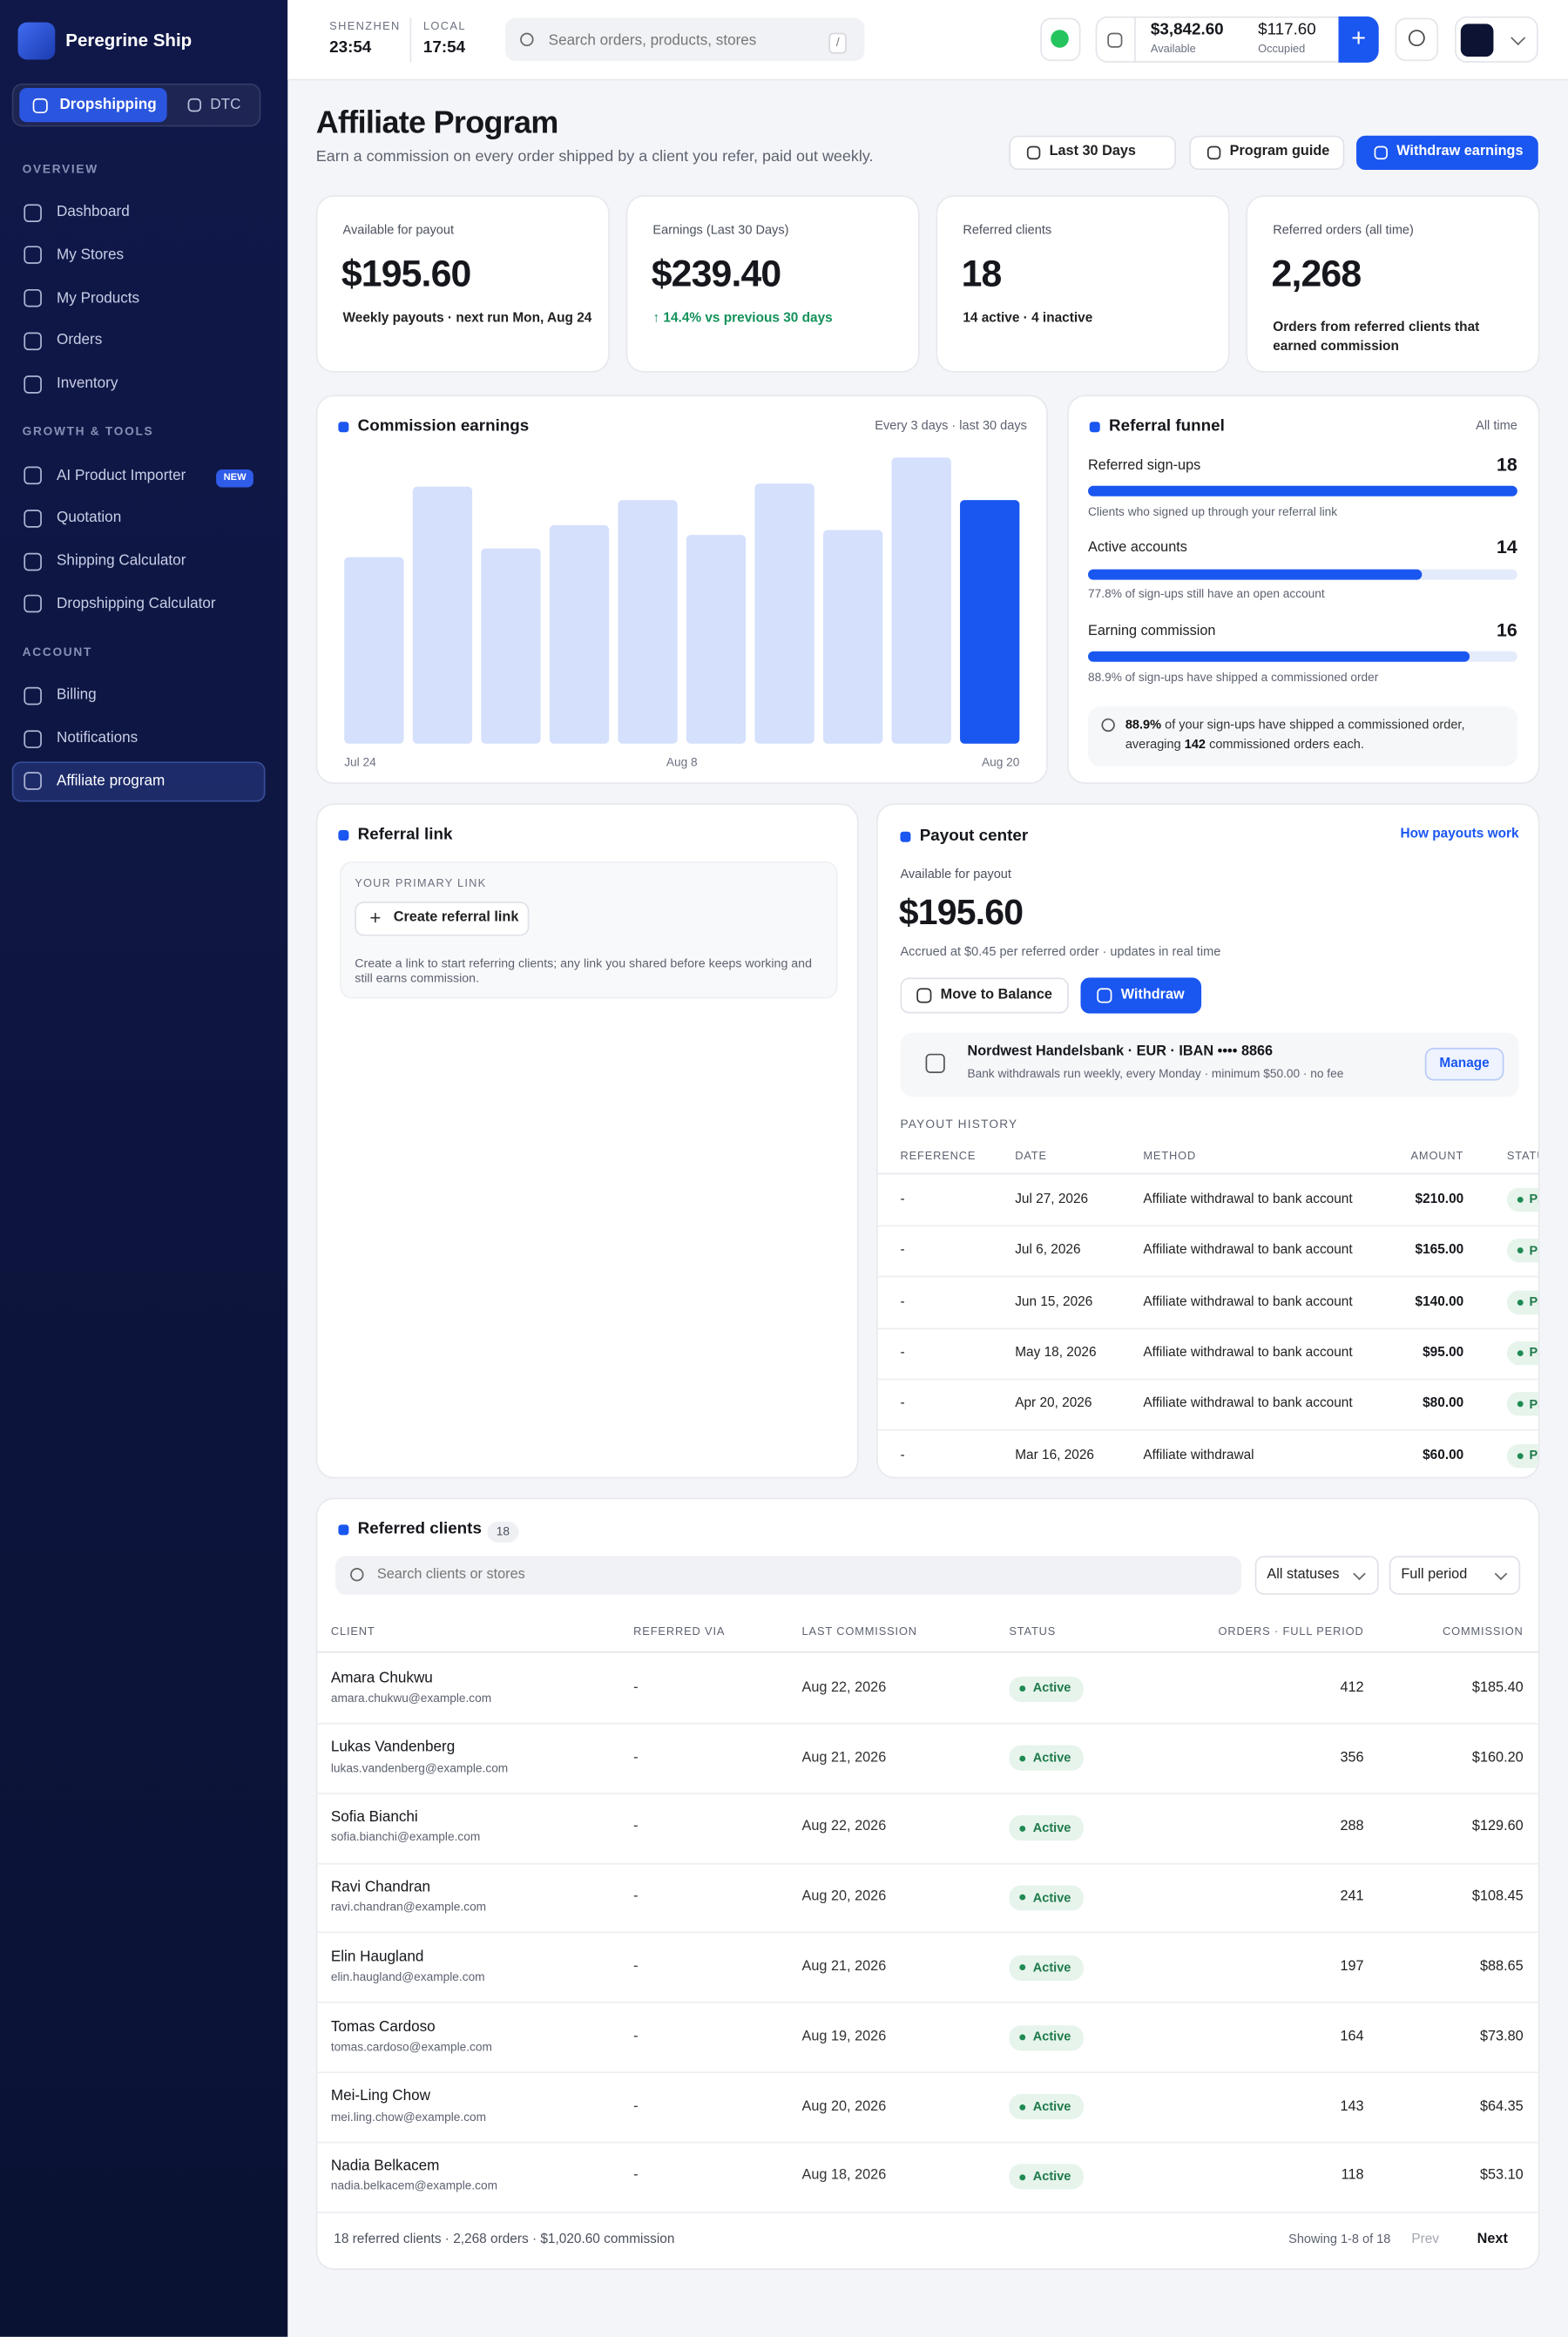  Describe the element at coordinates (1460, 151) in the screenshot. I see `header-button-label: Withdraw earnings` at that location.